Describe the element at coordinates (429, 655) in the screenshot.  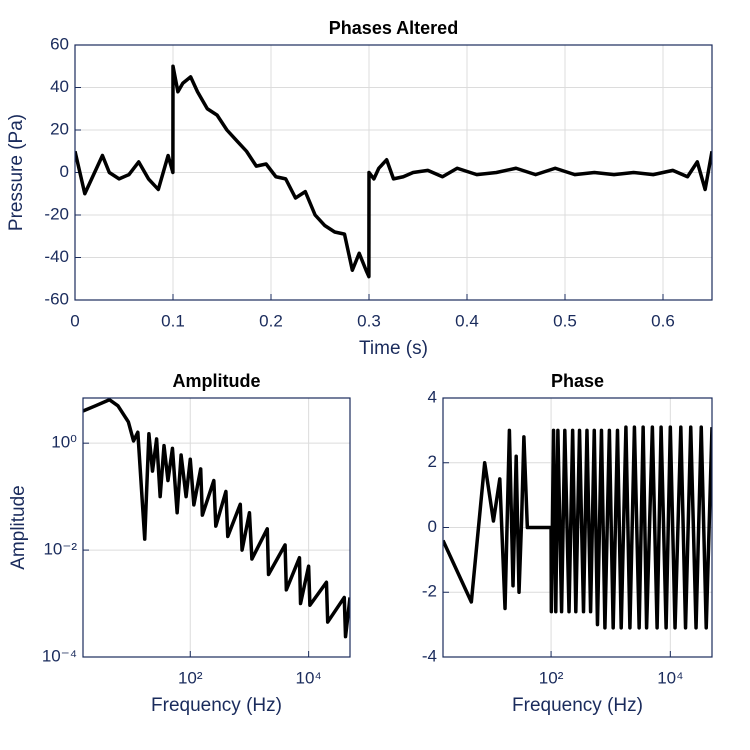
I see `y-tick-label: -4` at that location.